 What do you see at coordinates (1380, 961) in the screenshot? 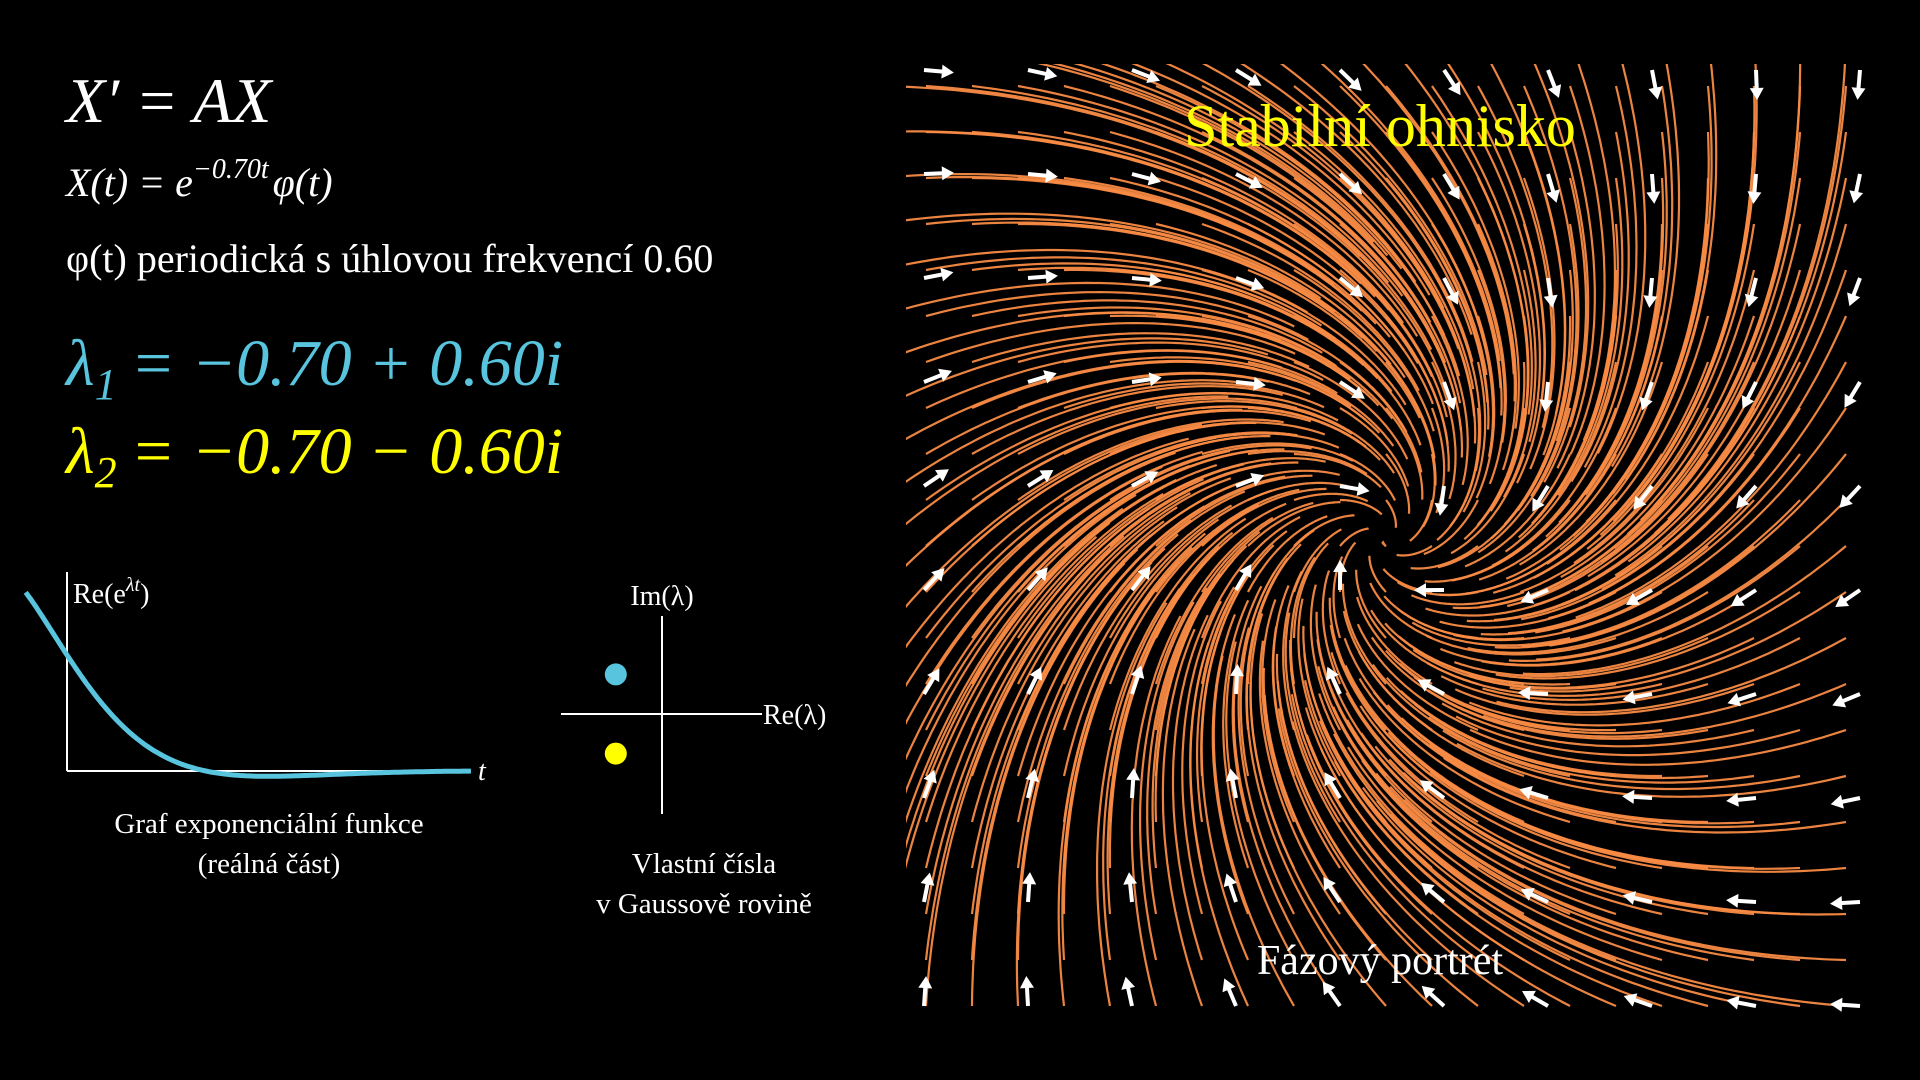
I see `phase-caption: Fázový portrét` at bounding box center [1380, 961].